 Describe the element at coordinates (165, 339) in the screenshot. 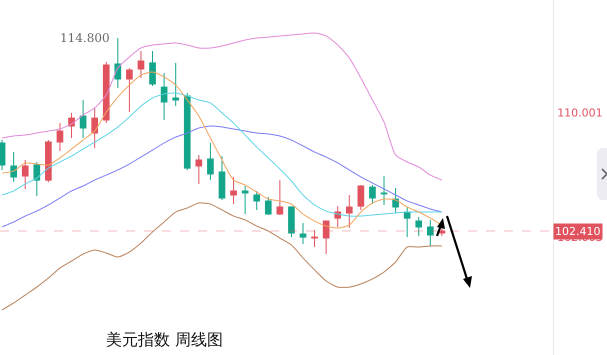

I see `text: 美元指数 周线图` at that location.